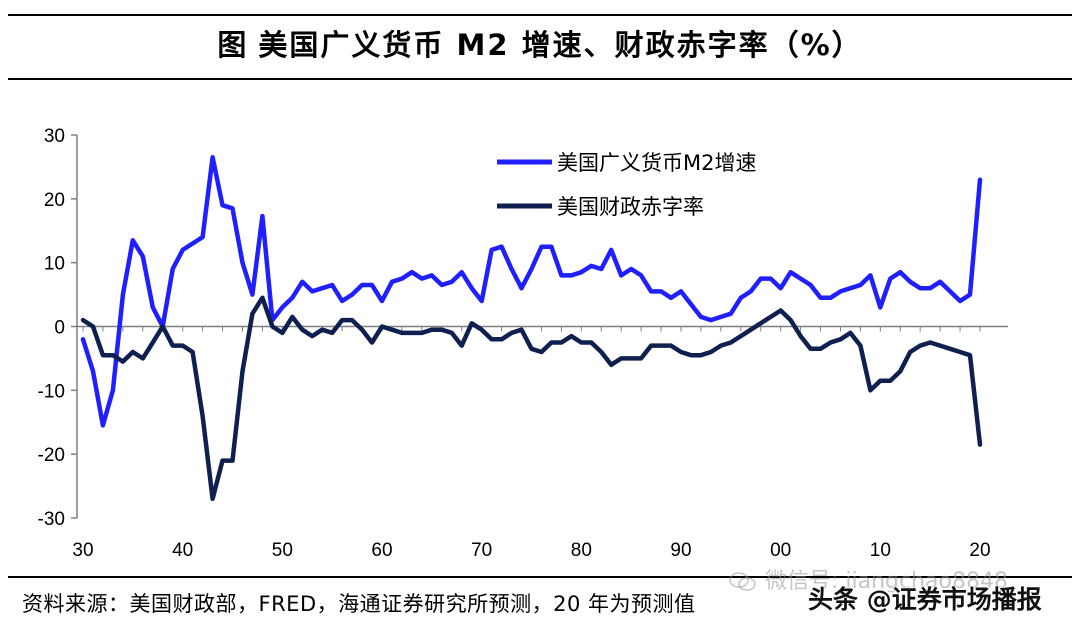  I want to click on wechat-id: 微信号: jiangchao8848, so click(886, 581).